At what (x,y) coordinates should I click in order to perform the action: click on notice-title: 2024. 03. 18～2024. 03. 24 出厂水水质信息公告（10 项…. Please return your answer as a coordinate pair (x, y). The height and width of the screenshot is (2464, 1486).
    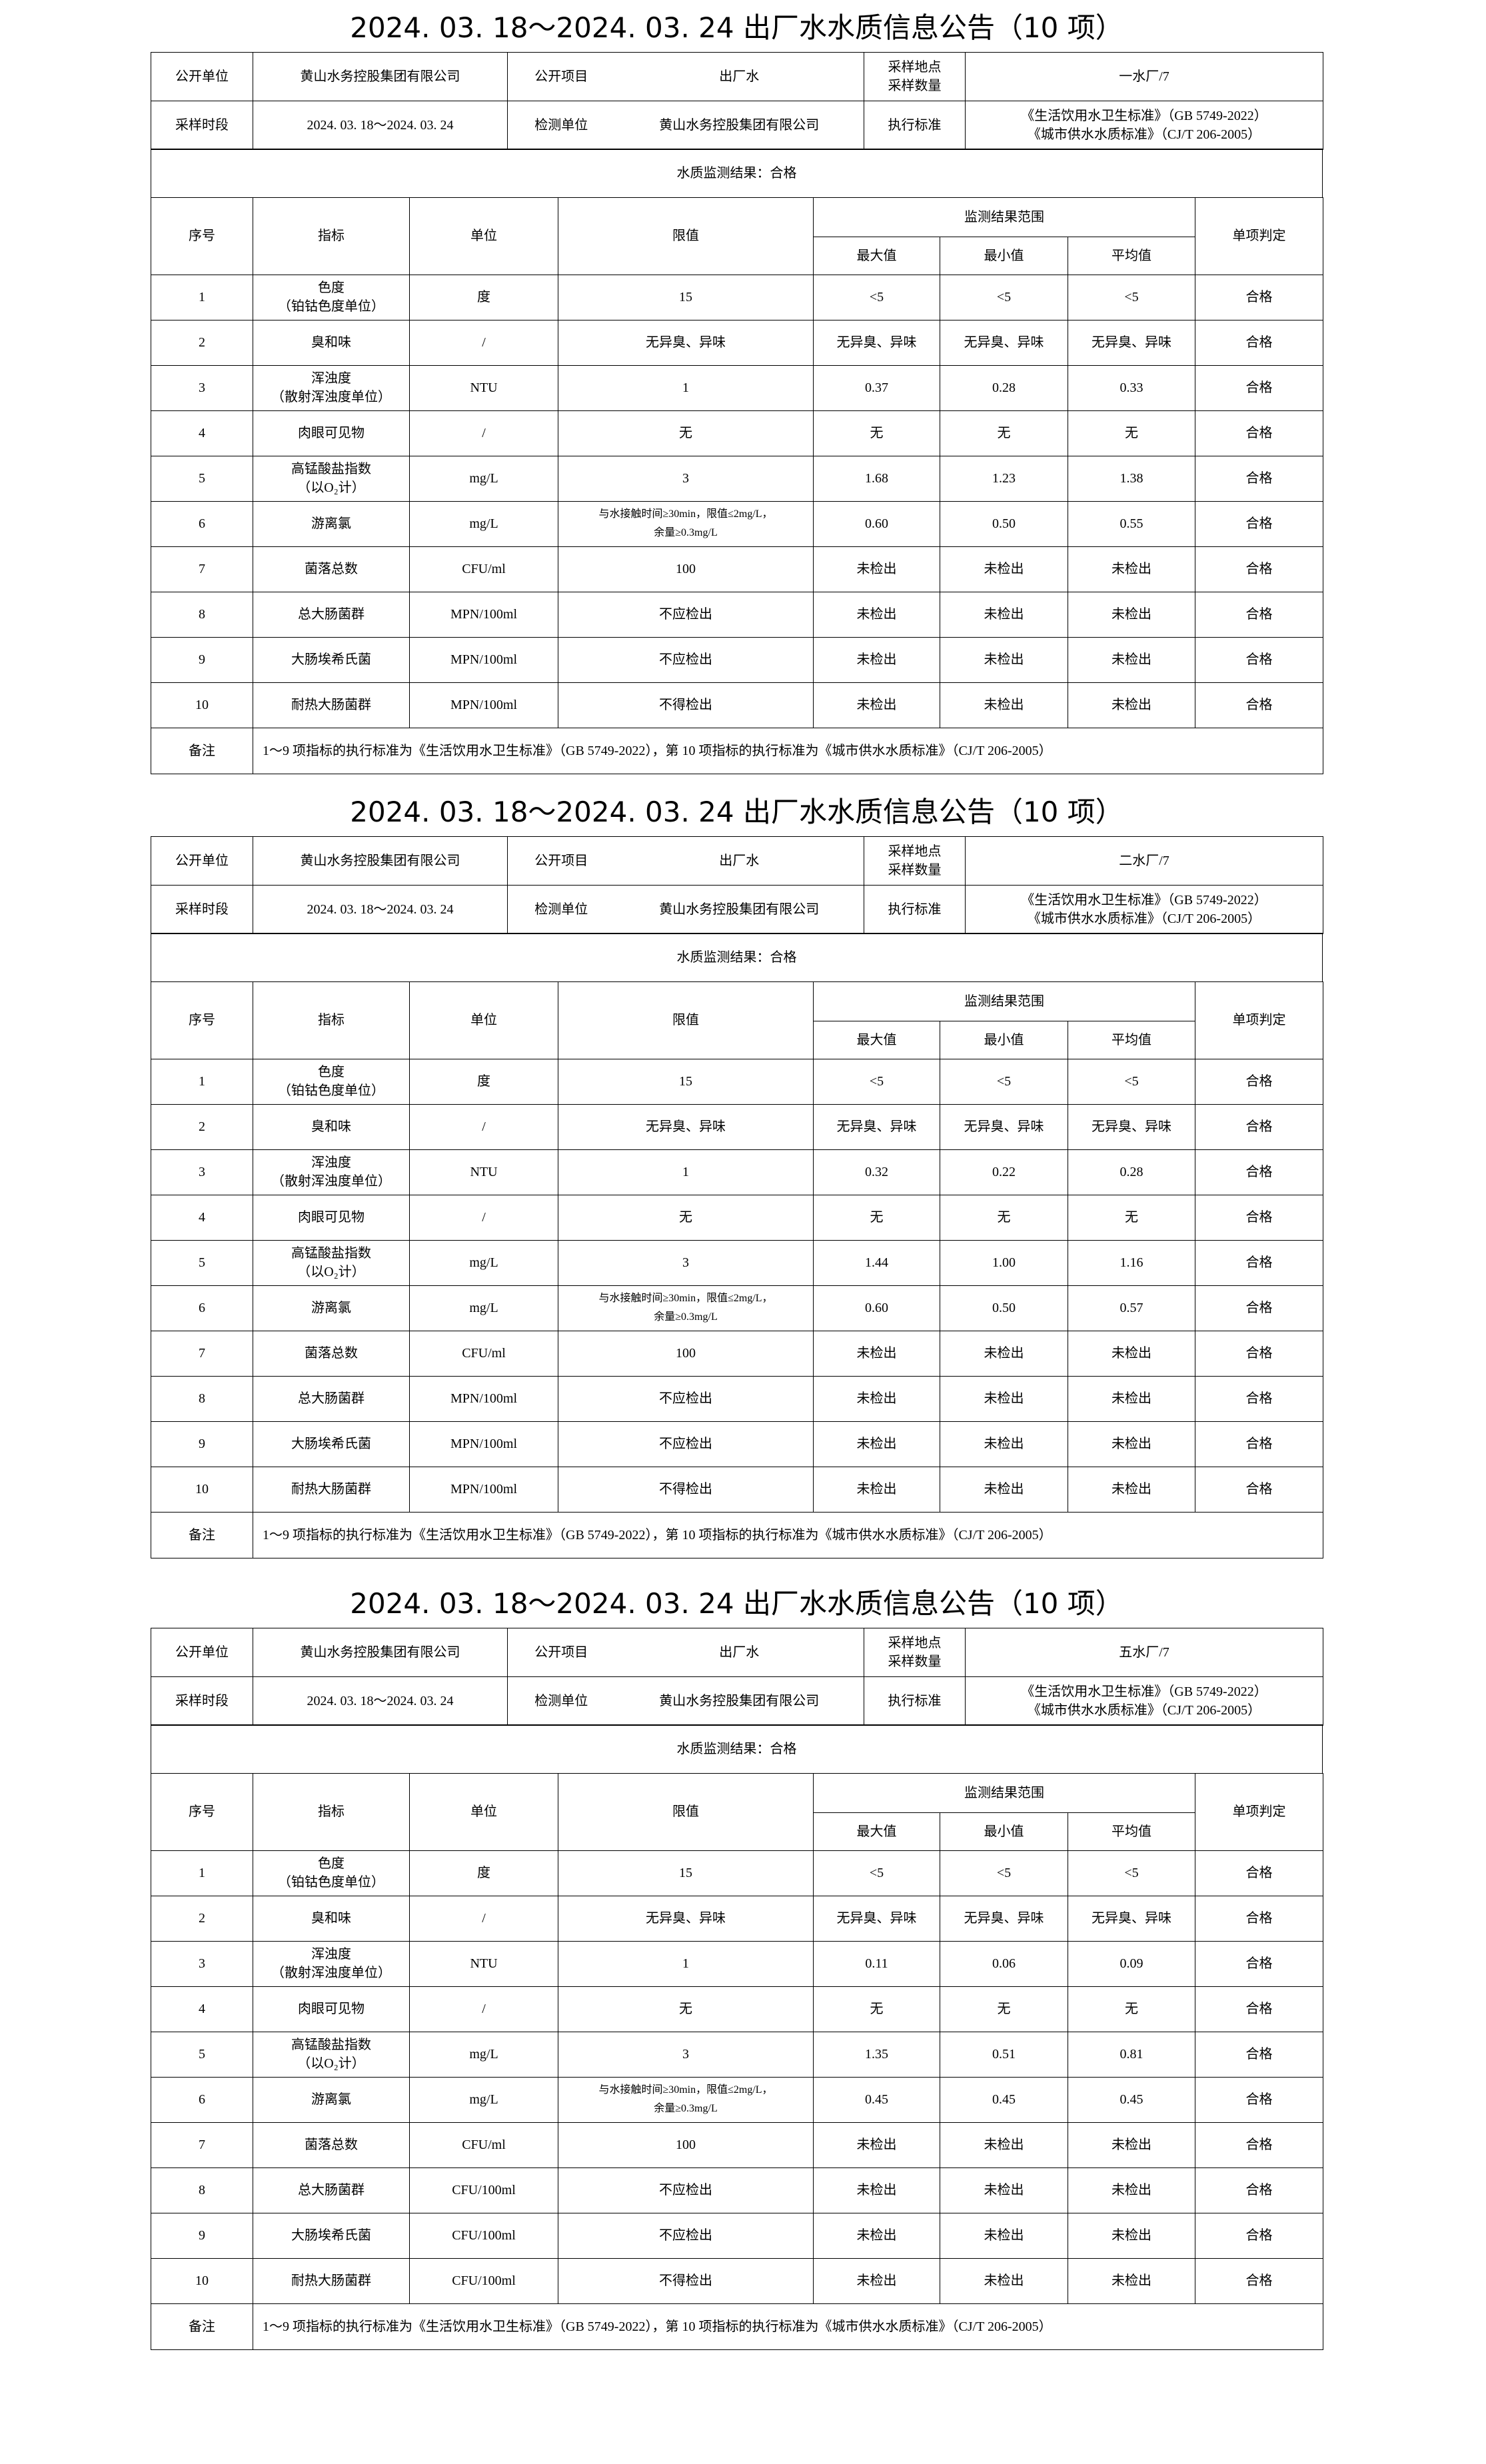
    Looking at the image, I should click on (736, 1603).